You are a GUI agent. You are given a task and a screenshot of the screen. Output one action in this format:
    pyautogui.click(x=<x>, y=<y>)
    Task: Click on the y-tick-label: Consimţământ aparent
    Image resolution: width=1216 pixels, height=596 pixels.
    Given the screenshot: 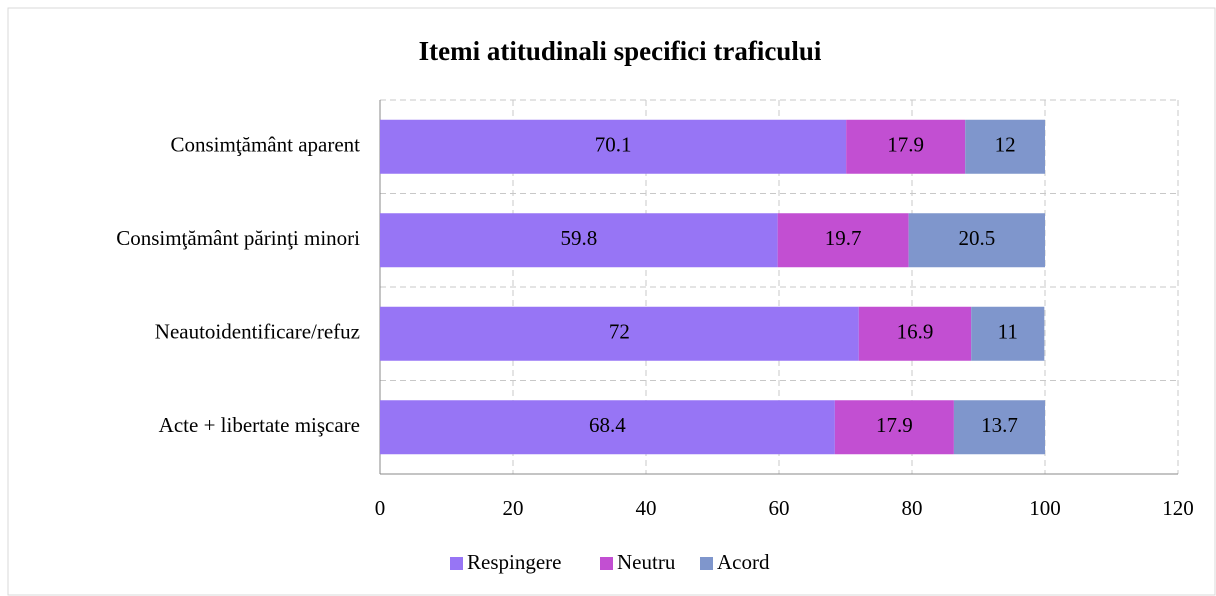 What is the action you would take?
    pyautogui.click(x=265, y=145)
    